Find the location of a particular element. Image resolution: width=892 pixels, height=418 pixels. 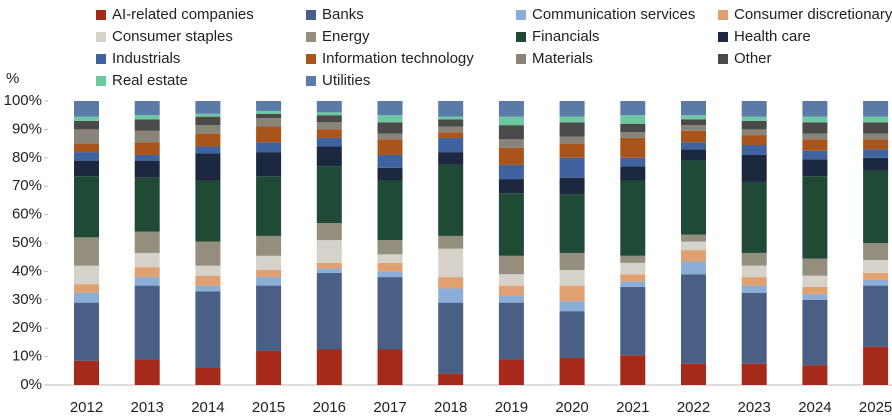

y-tick-label: 70% is located at coordinates (27, 185).